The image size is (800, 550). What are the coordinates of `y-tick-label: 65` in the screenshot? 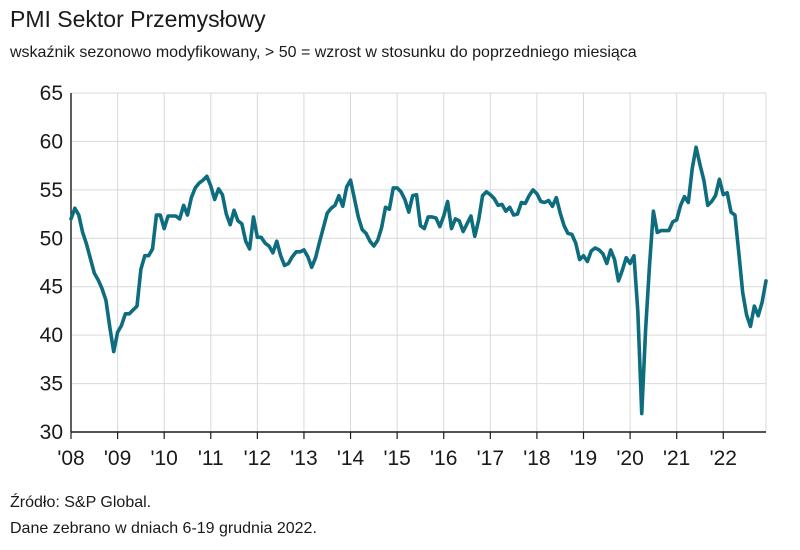 It's located at (51, 93).